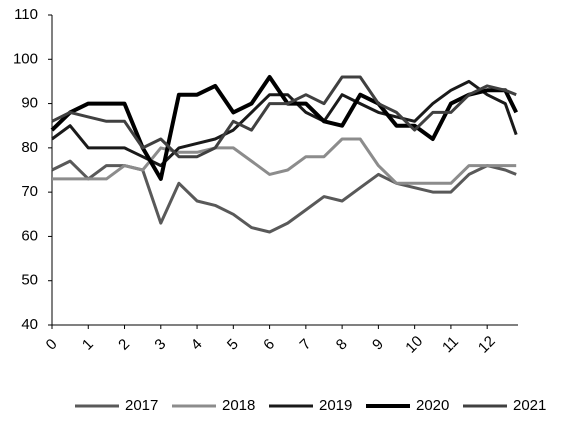  Describe the element at coordinates (29, 103) in the screenshot. I see `y-tick-label: 90` at that location.